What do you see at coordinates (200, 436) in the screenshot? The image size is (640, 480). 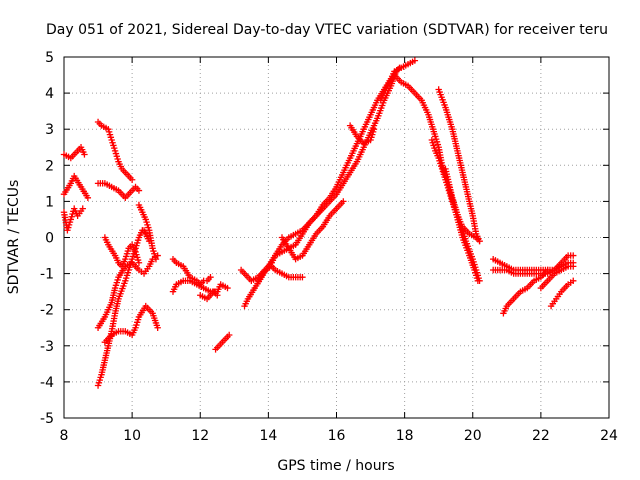 I see `x-tick-label: 12` at bounding box center [200, 436].